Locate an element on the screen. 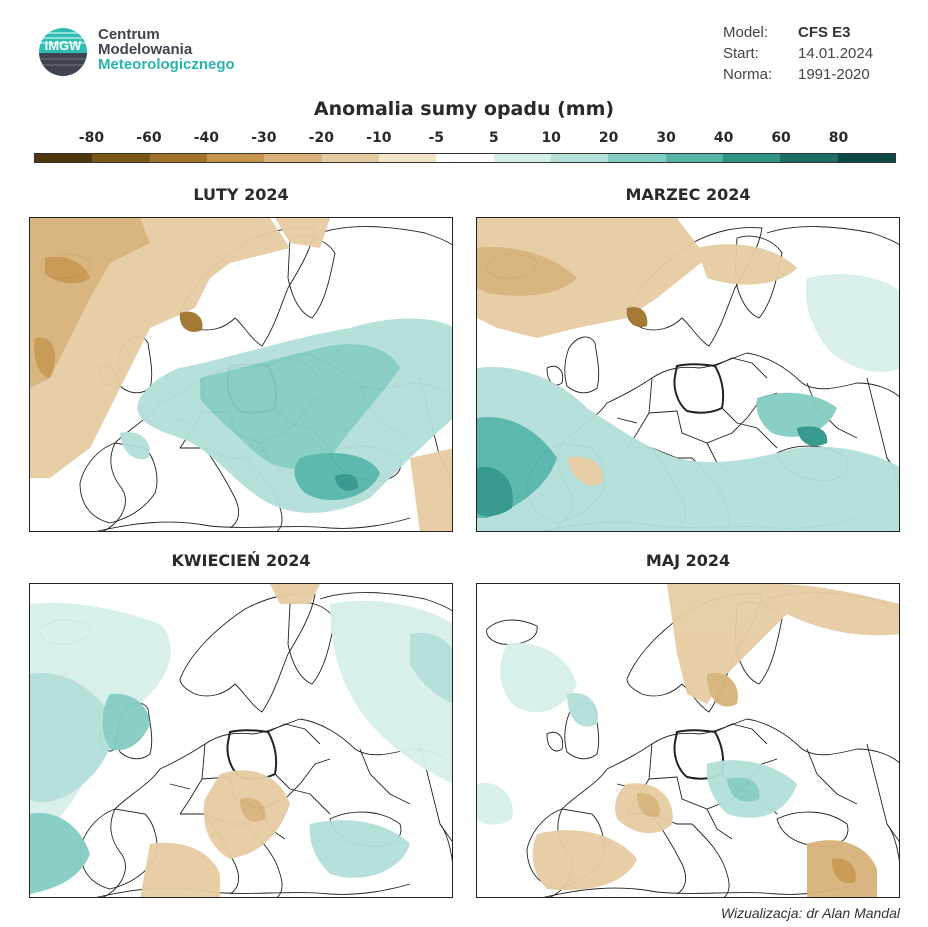  norm-row: Norma: 1991-2020 is located at coordinates (798, 74).